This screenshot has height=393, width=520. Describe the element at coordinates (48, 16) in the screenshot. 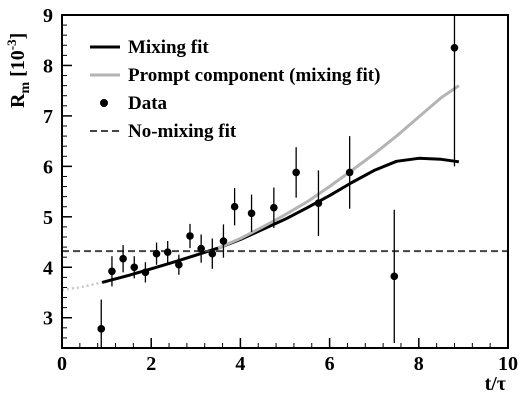

I see `y-tick-label: 9` at that location.